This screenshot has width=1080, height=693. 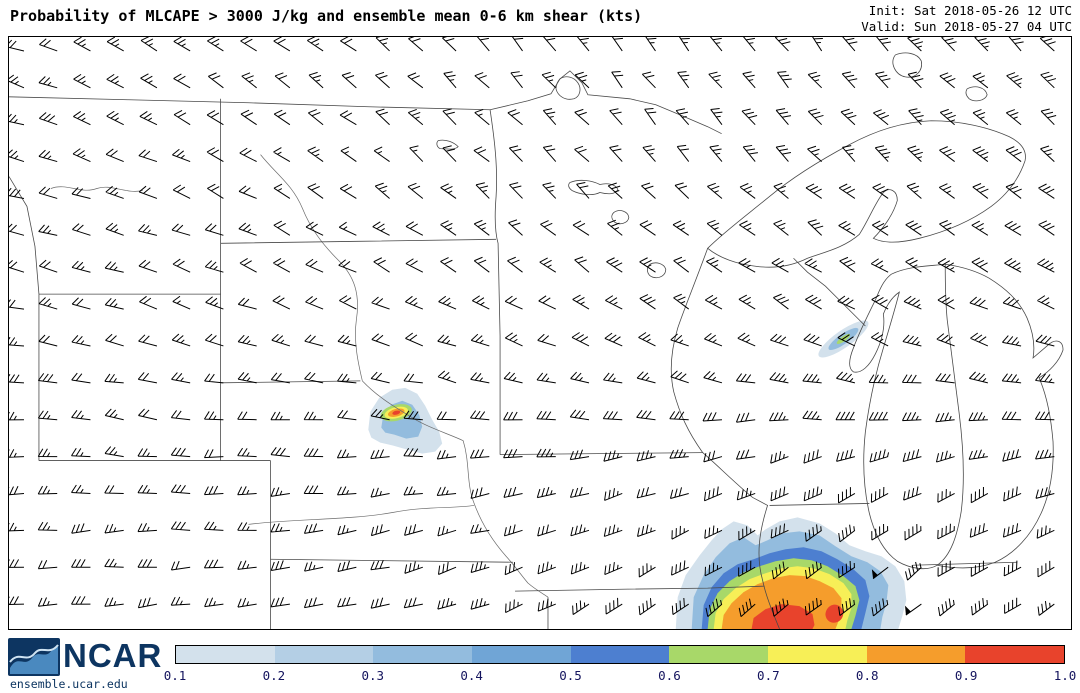 I want to click on colorbar: 0.1 0.2 0.3 0.4 0.5 0.6 0.7 0.8 0.9 1.0, so click(x=620, y=664).